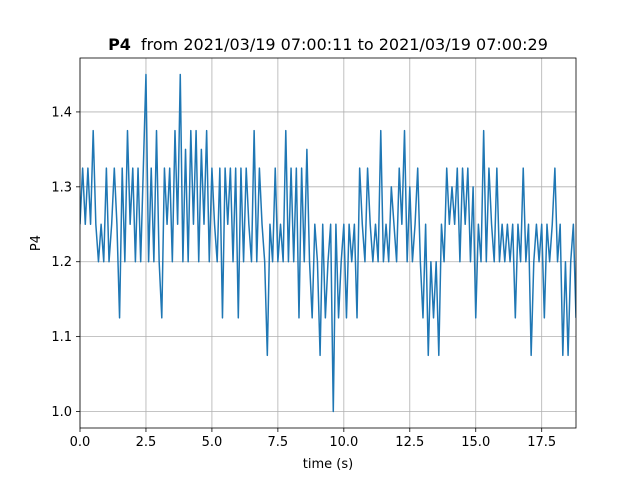 This screenshot has width=640, height=480. Describe the element at coordinates (278, 442) in the screenshot. I see `x-tick-label: 7.5` at that location.